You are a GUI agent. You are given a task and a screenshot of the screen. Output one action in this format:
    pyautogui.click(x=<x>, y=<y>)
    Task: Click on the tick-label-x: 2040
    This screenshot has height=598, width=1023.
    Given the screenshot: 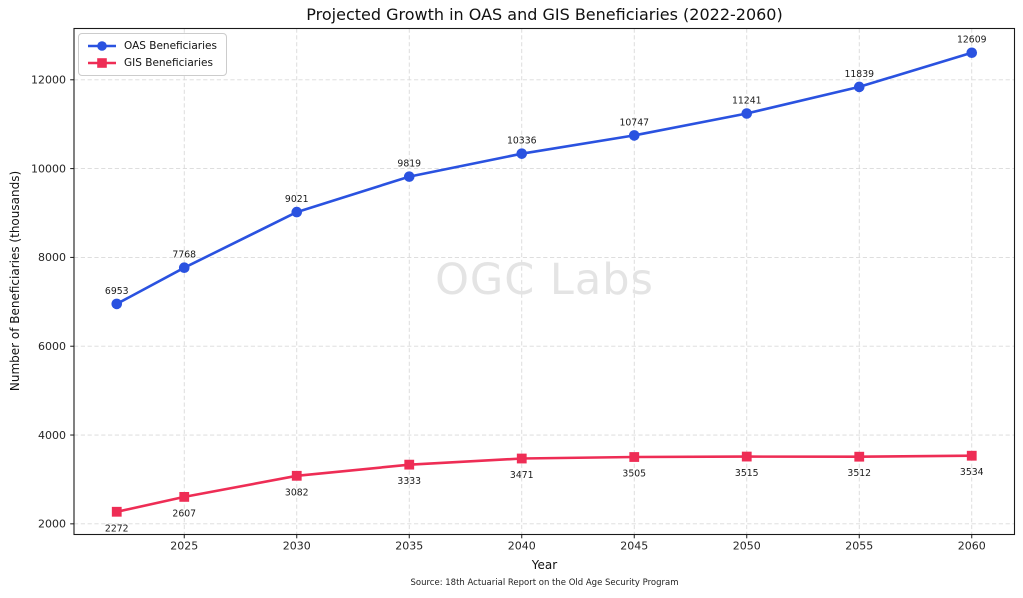 What is the action you would take?
    pyautogui.click(x=522, y=546)
    